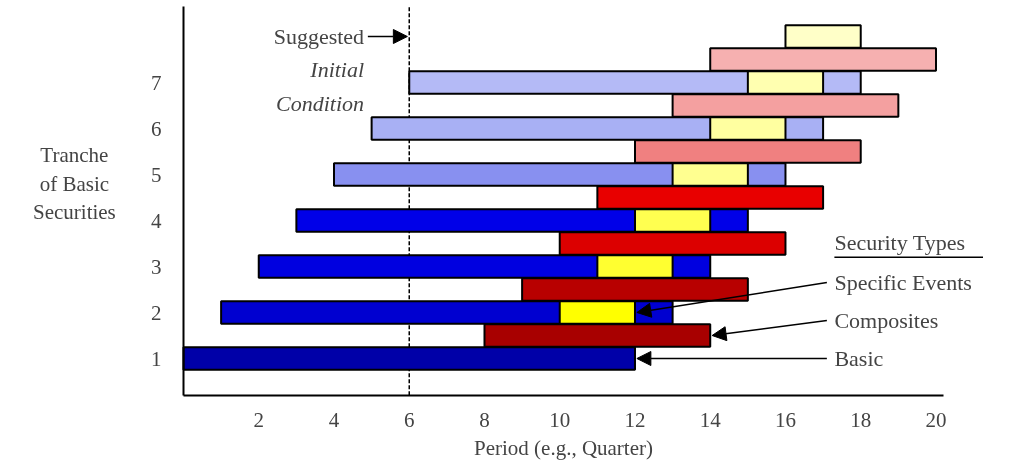  I want to click on y-tick-label: 3, so click(156, 266).